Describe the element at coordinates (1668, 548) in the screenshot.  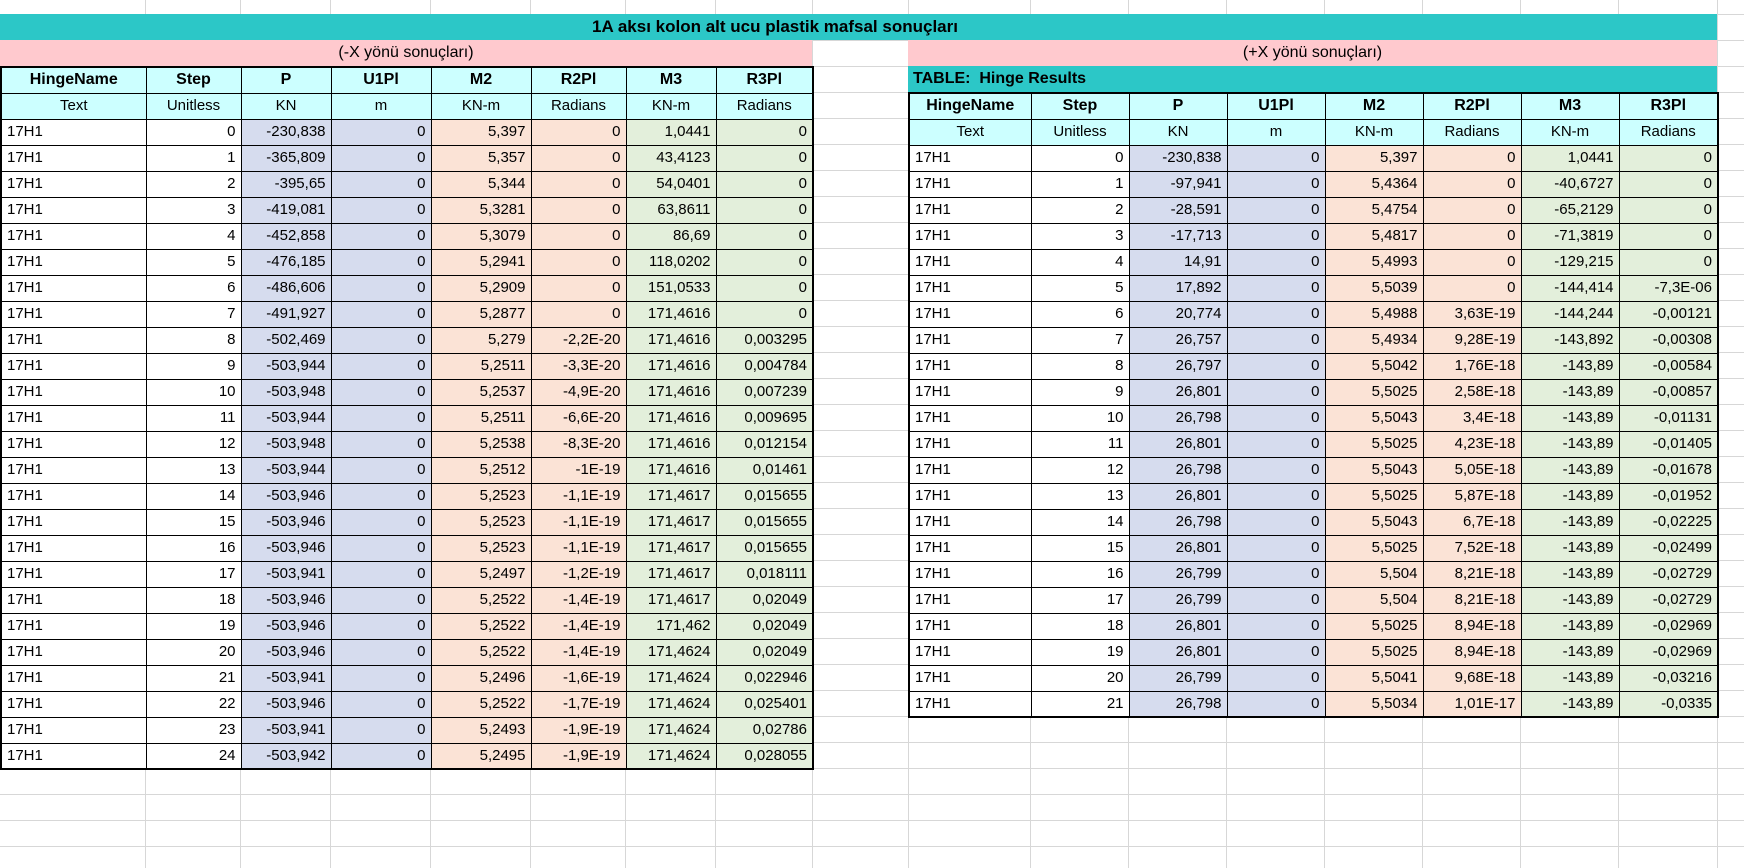
I see `cell: -0,02499` at that location.